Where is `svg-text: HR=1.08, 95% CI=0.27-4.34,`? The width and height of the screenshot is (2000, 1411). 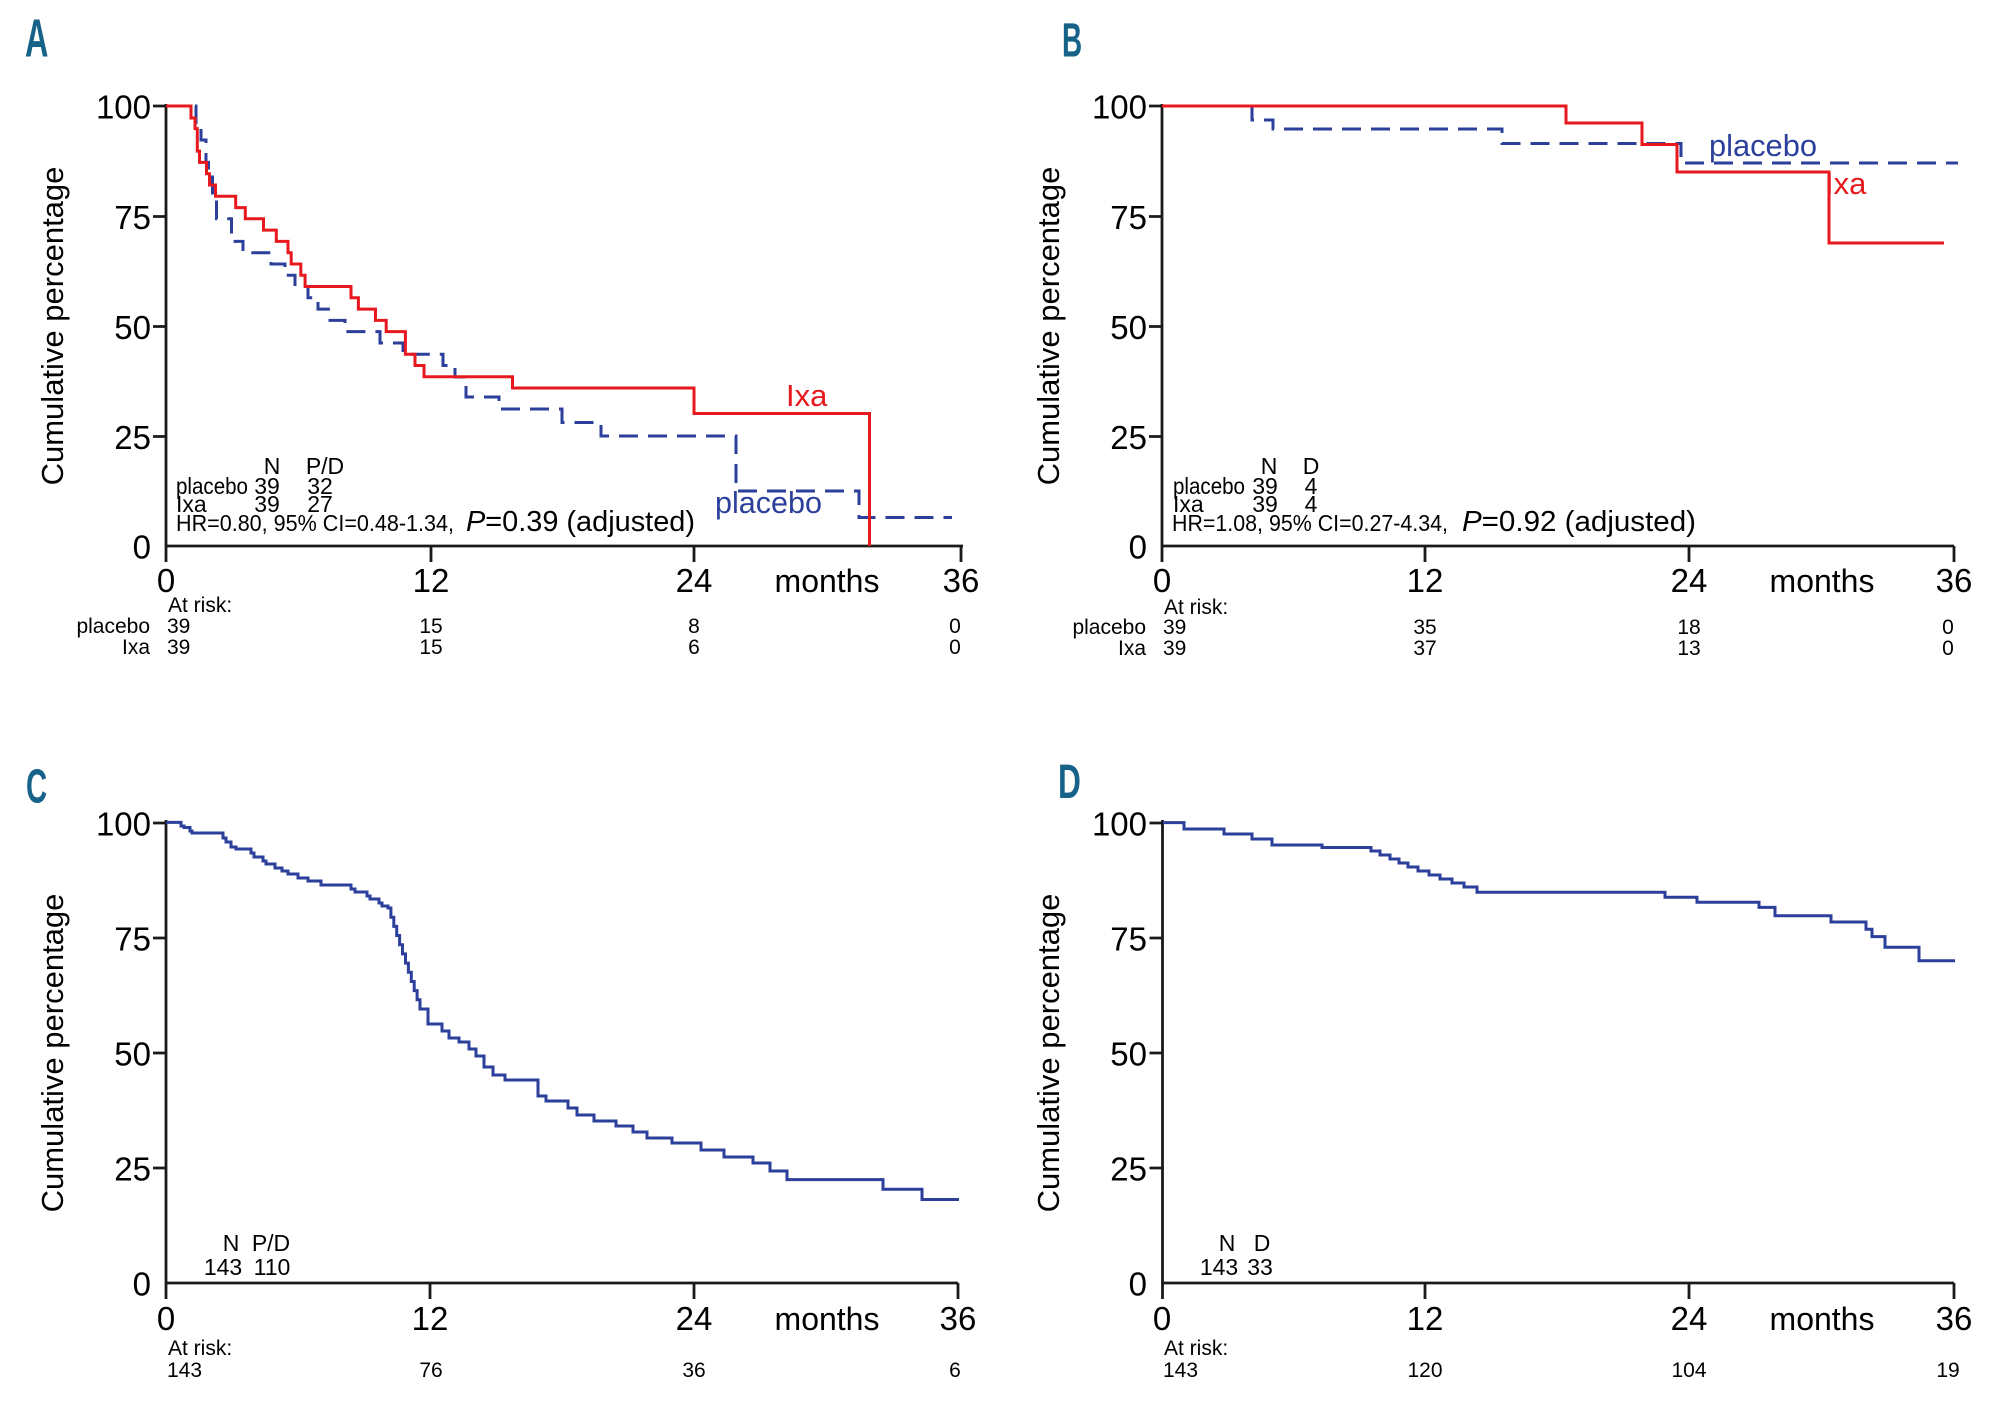 svg-text: HR=1.08, 95% CI=0.27-4.34, is located at coordinates (1310, 523).